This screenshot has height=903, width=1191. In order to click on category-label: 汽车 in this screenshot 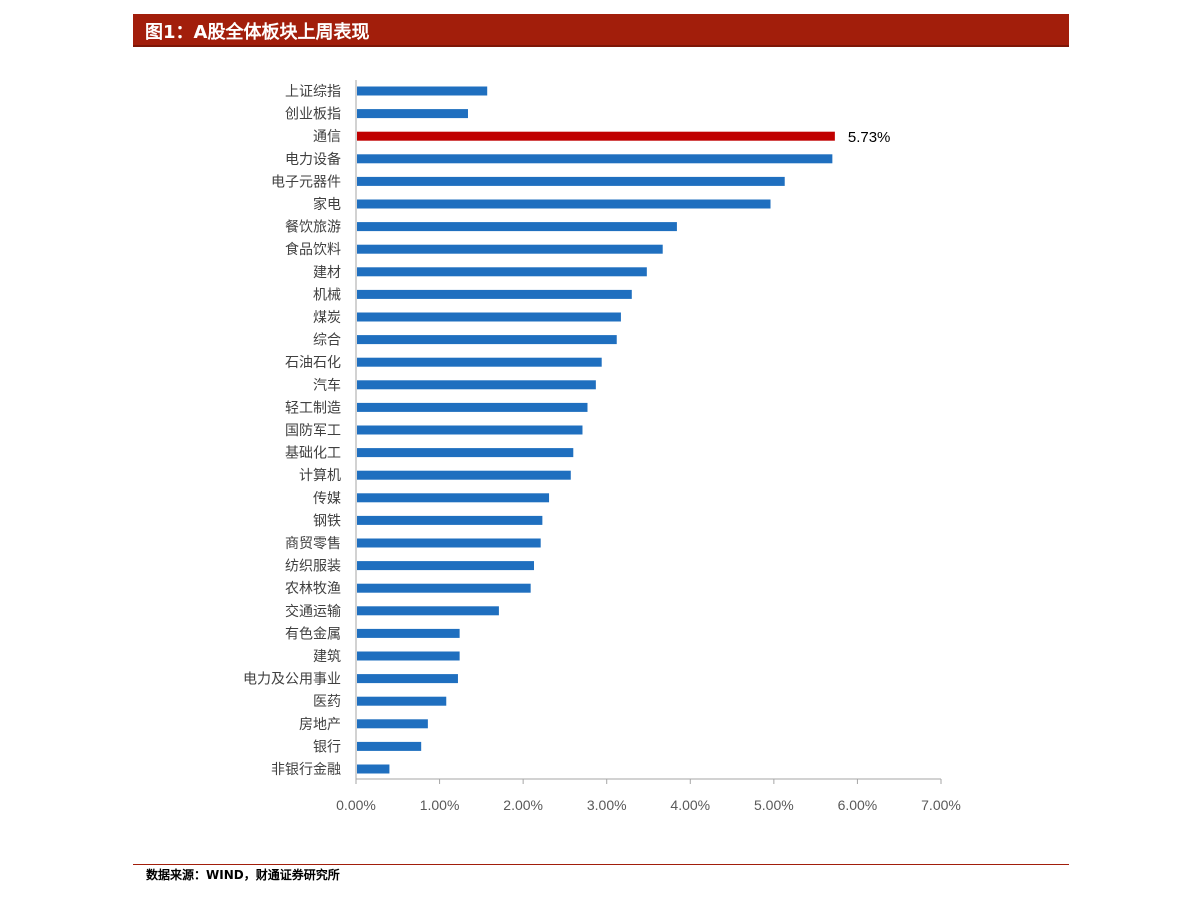, I will do `click(327, 385)`.